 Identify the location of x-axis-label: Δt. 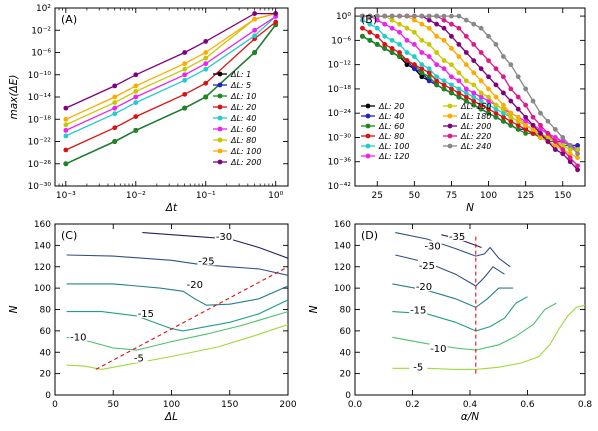
(171, 208).